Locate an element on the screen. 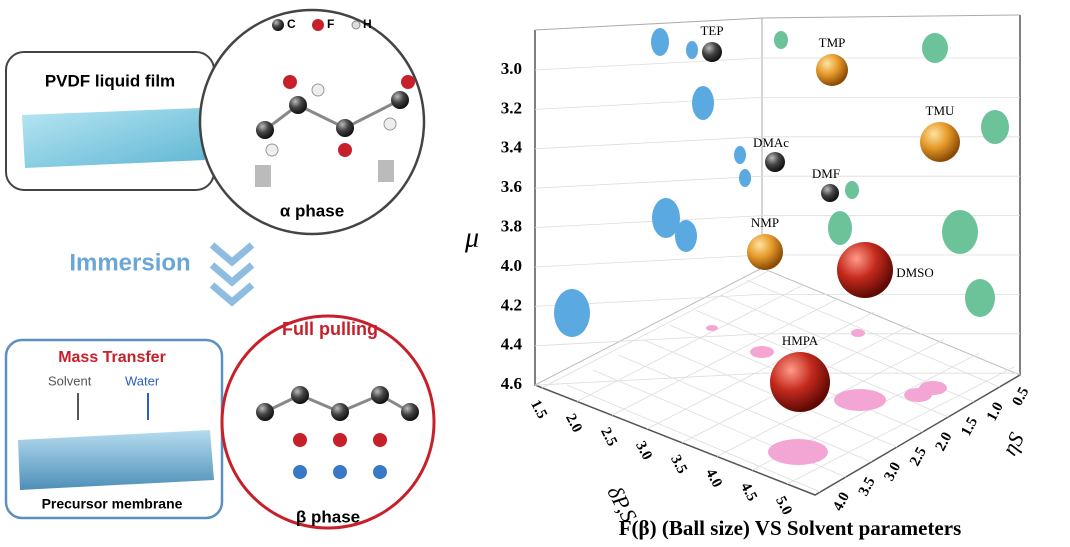 The image size is (1070, 547). solvent-label: TMU is located at coordinates (941, 110).